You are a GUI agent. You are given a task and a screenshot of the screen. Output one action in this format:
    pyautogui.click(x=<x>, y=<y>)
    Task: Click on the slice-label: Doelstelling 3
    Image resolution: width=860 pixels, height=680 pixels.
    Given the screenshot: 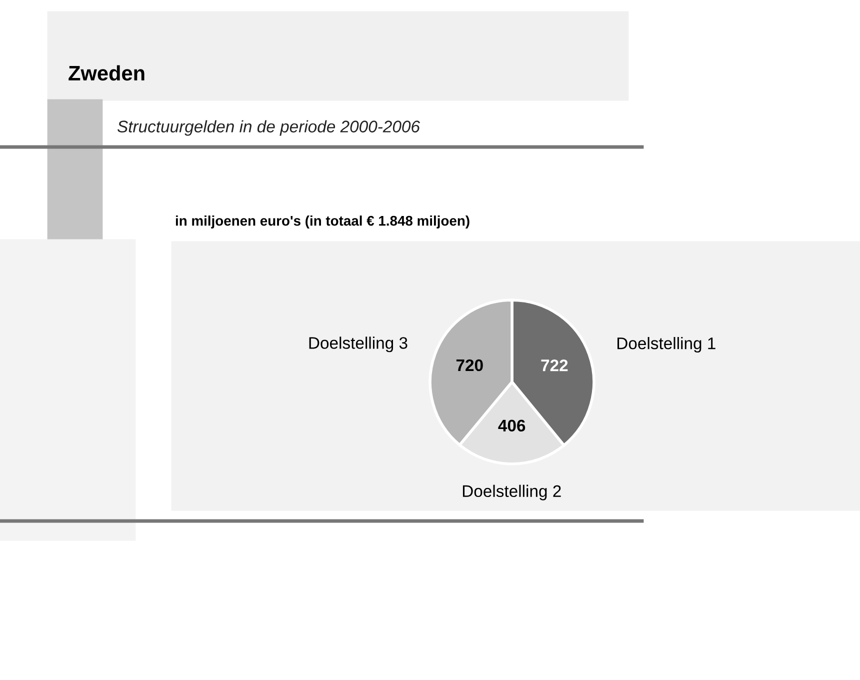 What is the action you would take?
    pyautogui.click(x=358, y=344)
    